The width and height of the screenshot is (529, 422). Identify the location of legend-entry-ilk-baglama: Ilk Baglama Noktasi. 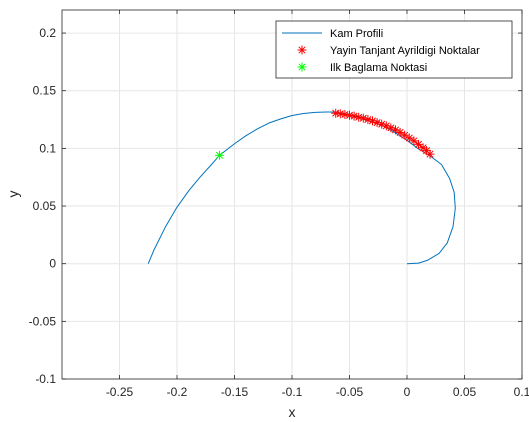
(362, 68).